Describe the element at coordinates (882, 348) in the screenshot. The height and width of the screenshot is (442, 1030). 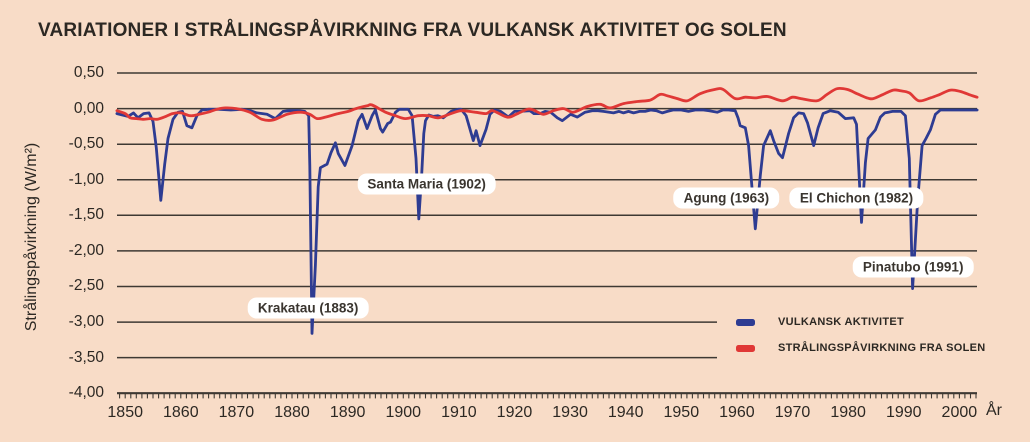
I see `legend-label: STRÅLINGSPÅVIRKNING FRA SOLEN` at that location.